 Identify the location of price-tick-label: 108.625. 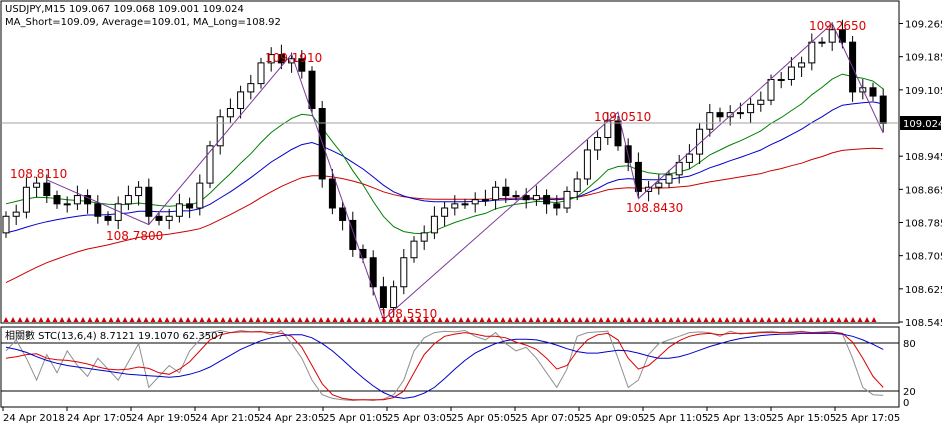
(923, 290).